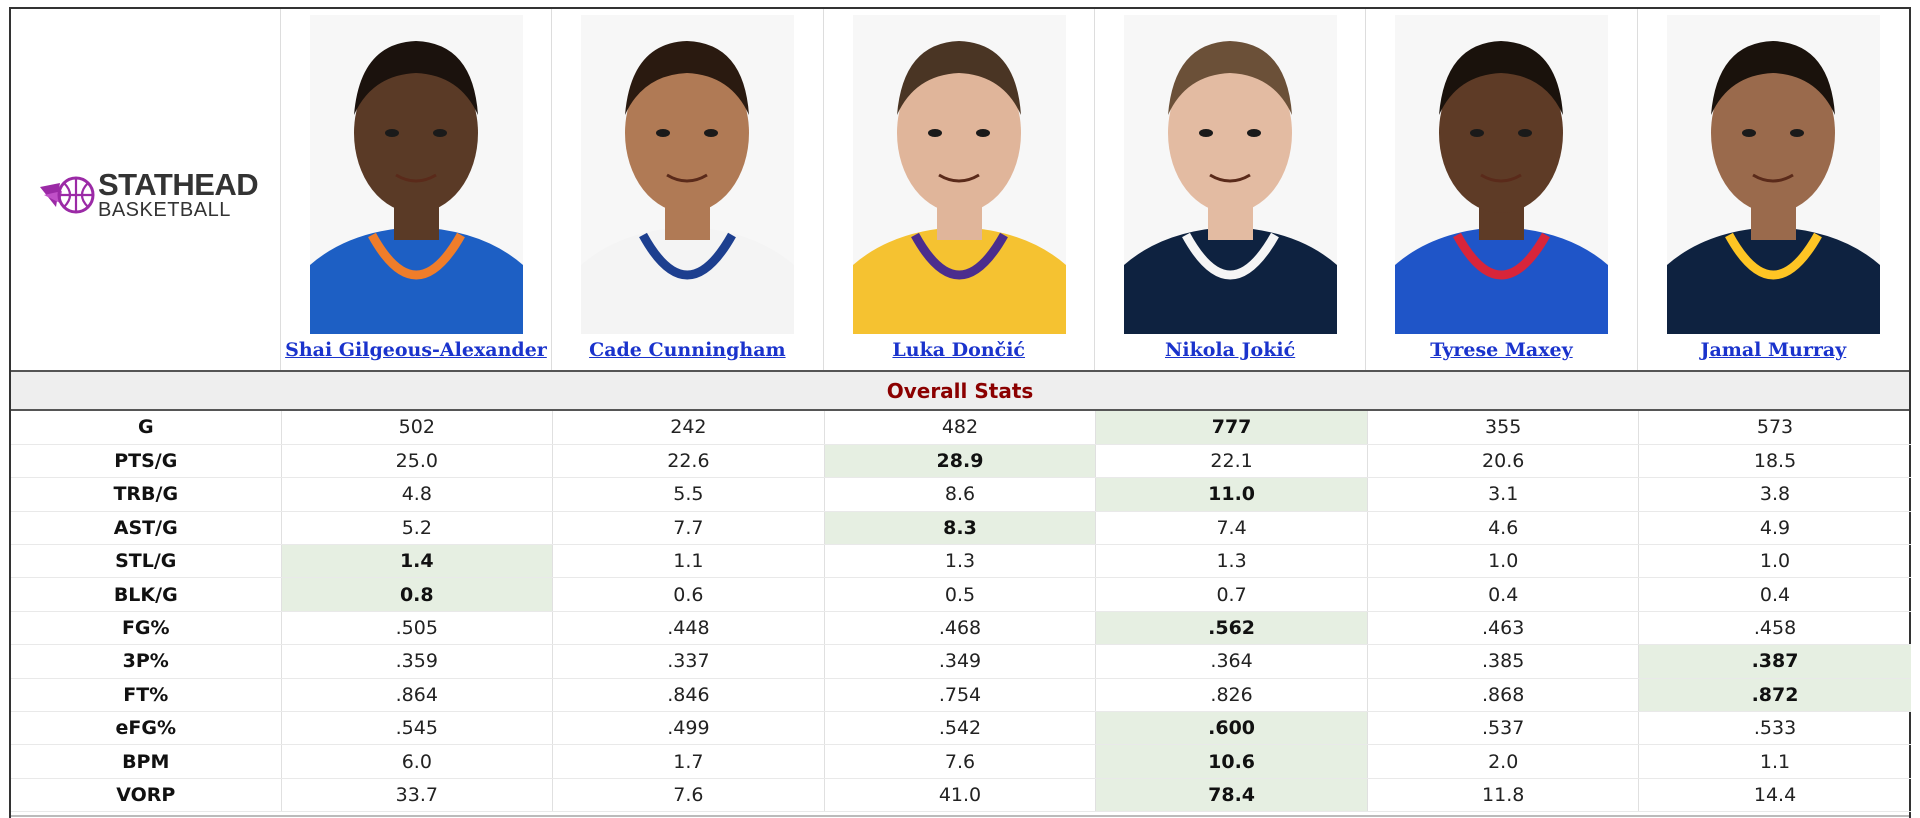 This screenshot has width=1920, height=818. I want to click on stat-value: 0.5, so click(960, 594).